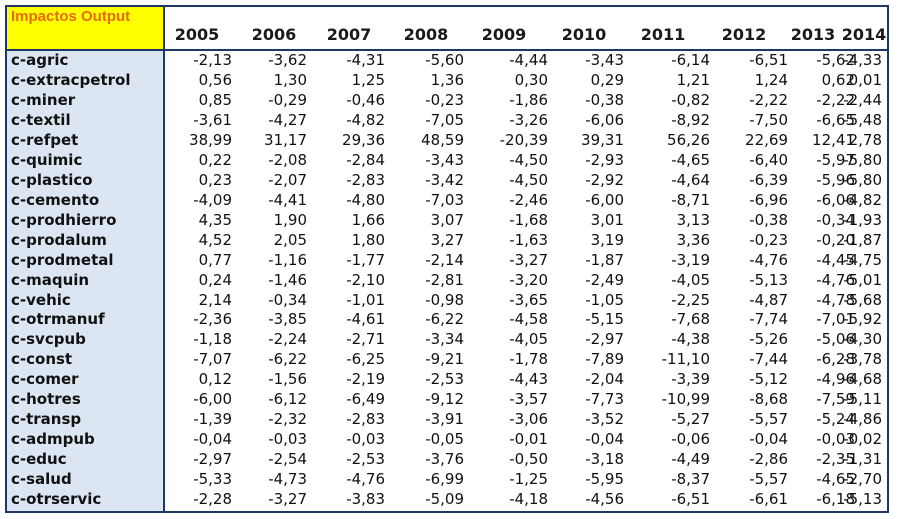  What do you see at coordinates (287, 379) in the screenshot?
I see `table-cell: -1,56` at bounding box center [287, 379].